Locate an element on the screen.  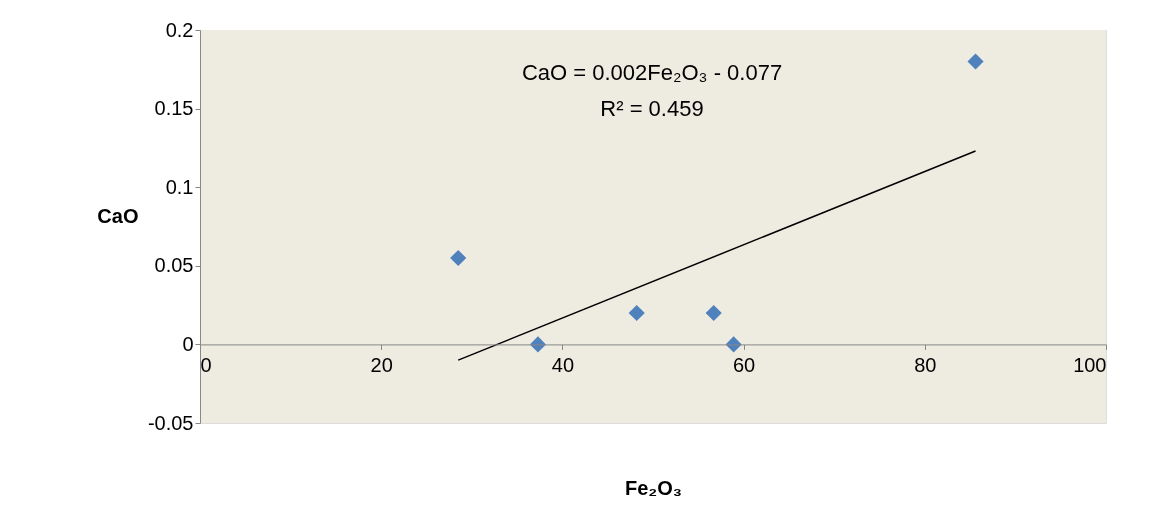
y-tick-label: 0.2 is located at coordinates (179, 29).